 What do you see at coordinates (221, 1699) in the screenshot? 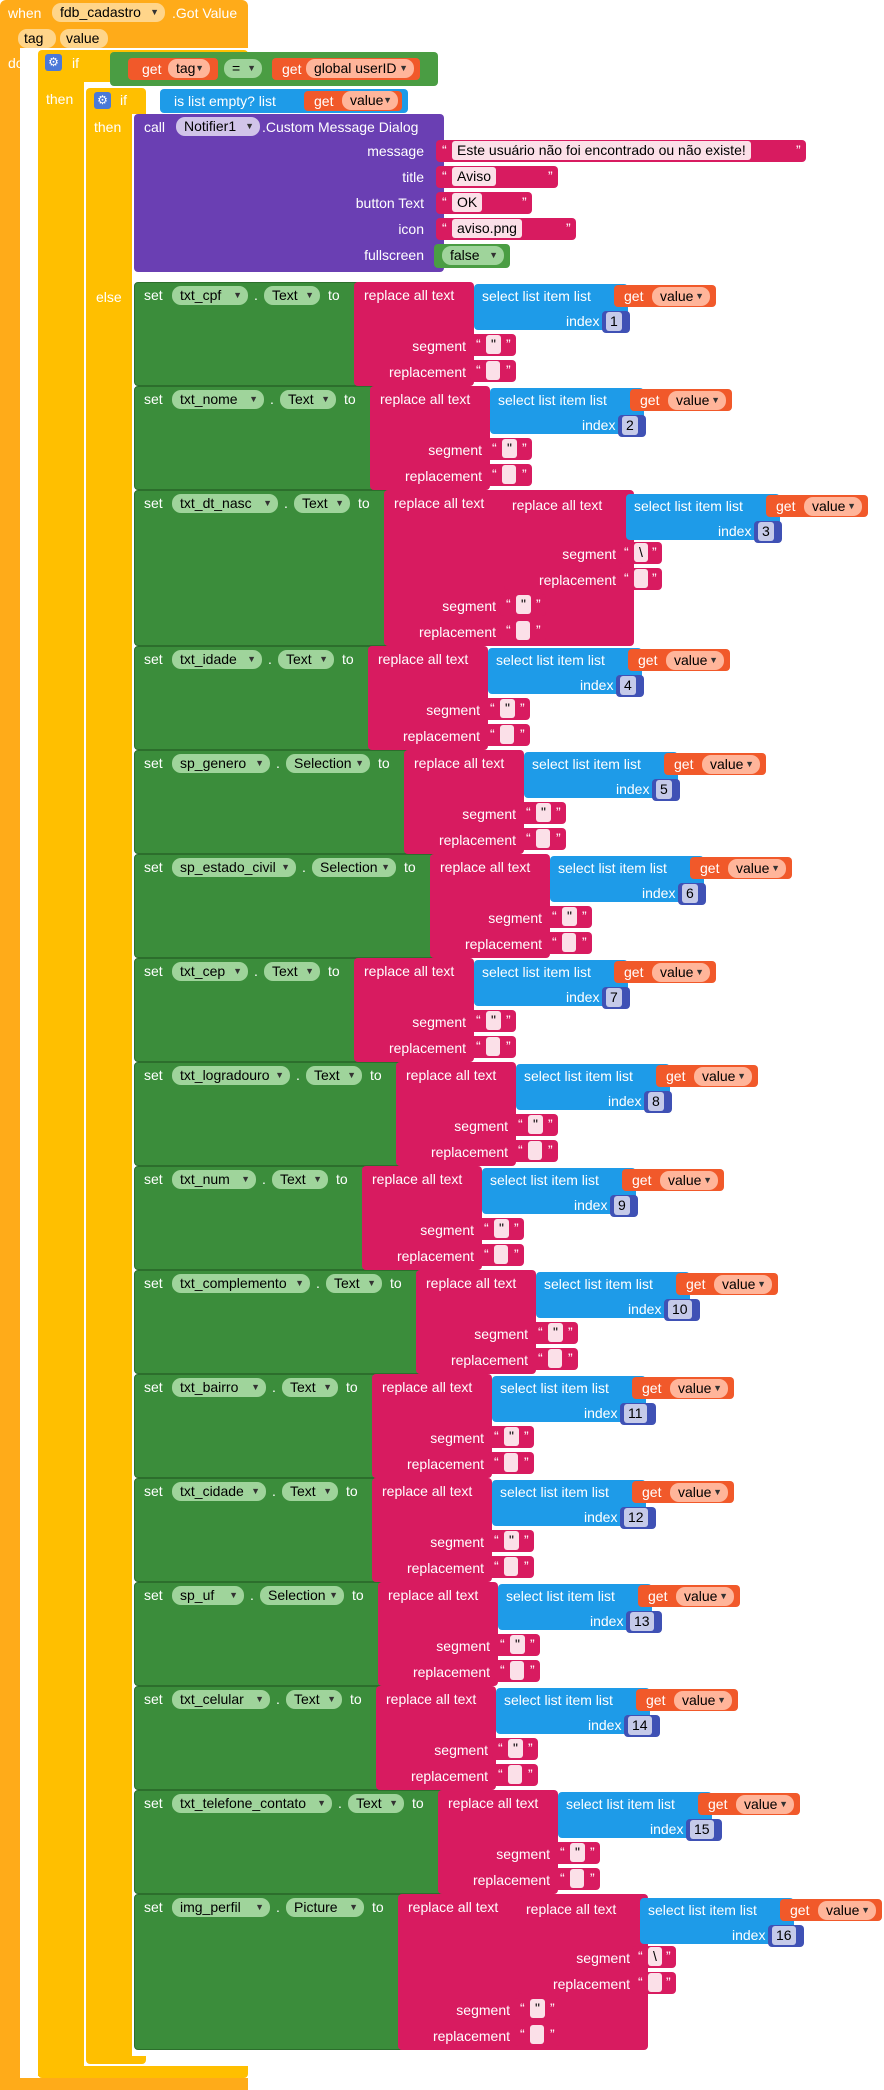
I see `setter-component-txt_celular: txt_celular ▼` at bounding box center [221, 1699].